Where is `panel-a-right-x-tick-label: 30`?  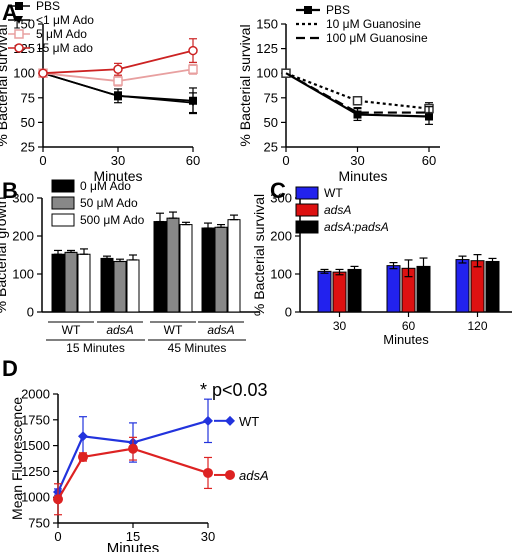 panel-a-right-x-tick-label: 30 is located at coordinates (357, 160).